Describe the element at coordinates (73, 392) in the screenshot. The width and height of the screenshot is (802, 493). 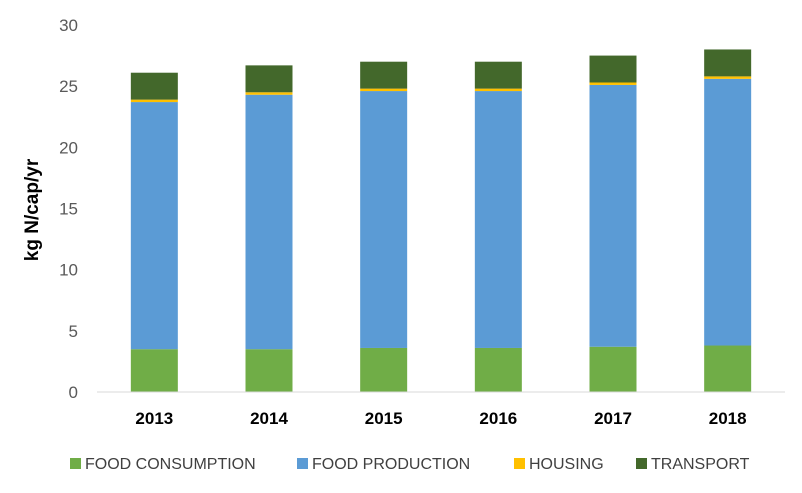
I see `y-tick-label: 0` at that location.